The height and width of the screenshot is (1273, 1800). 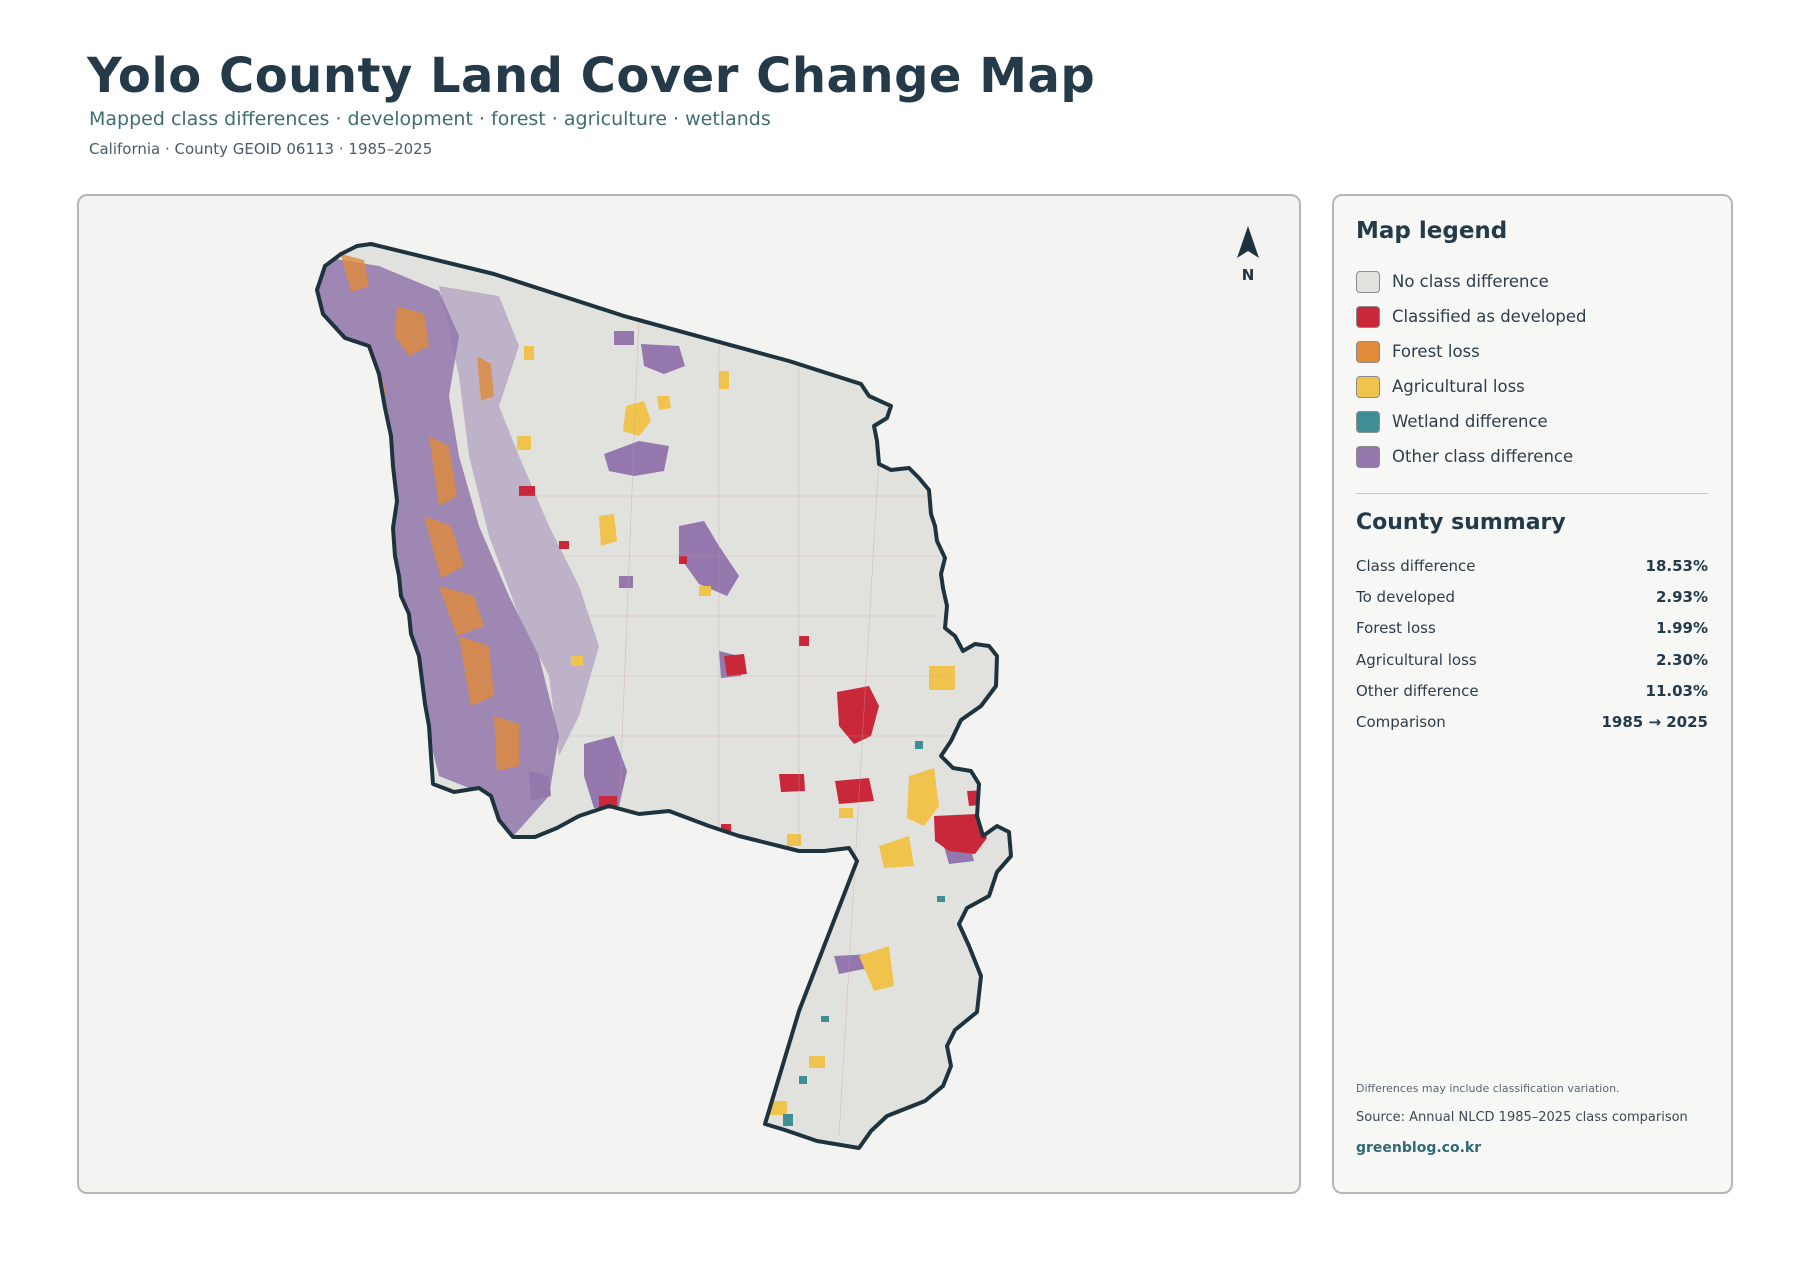 I want to click on summary-value: 2.93%, so click(x=1681, y=596).